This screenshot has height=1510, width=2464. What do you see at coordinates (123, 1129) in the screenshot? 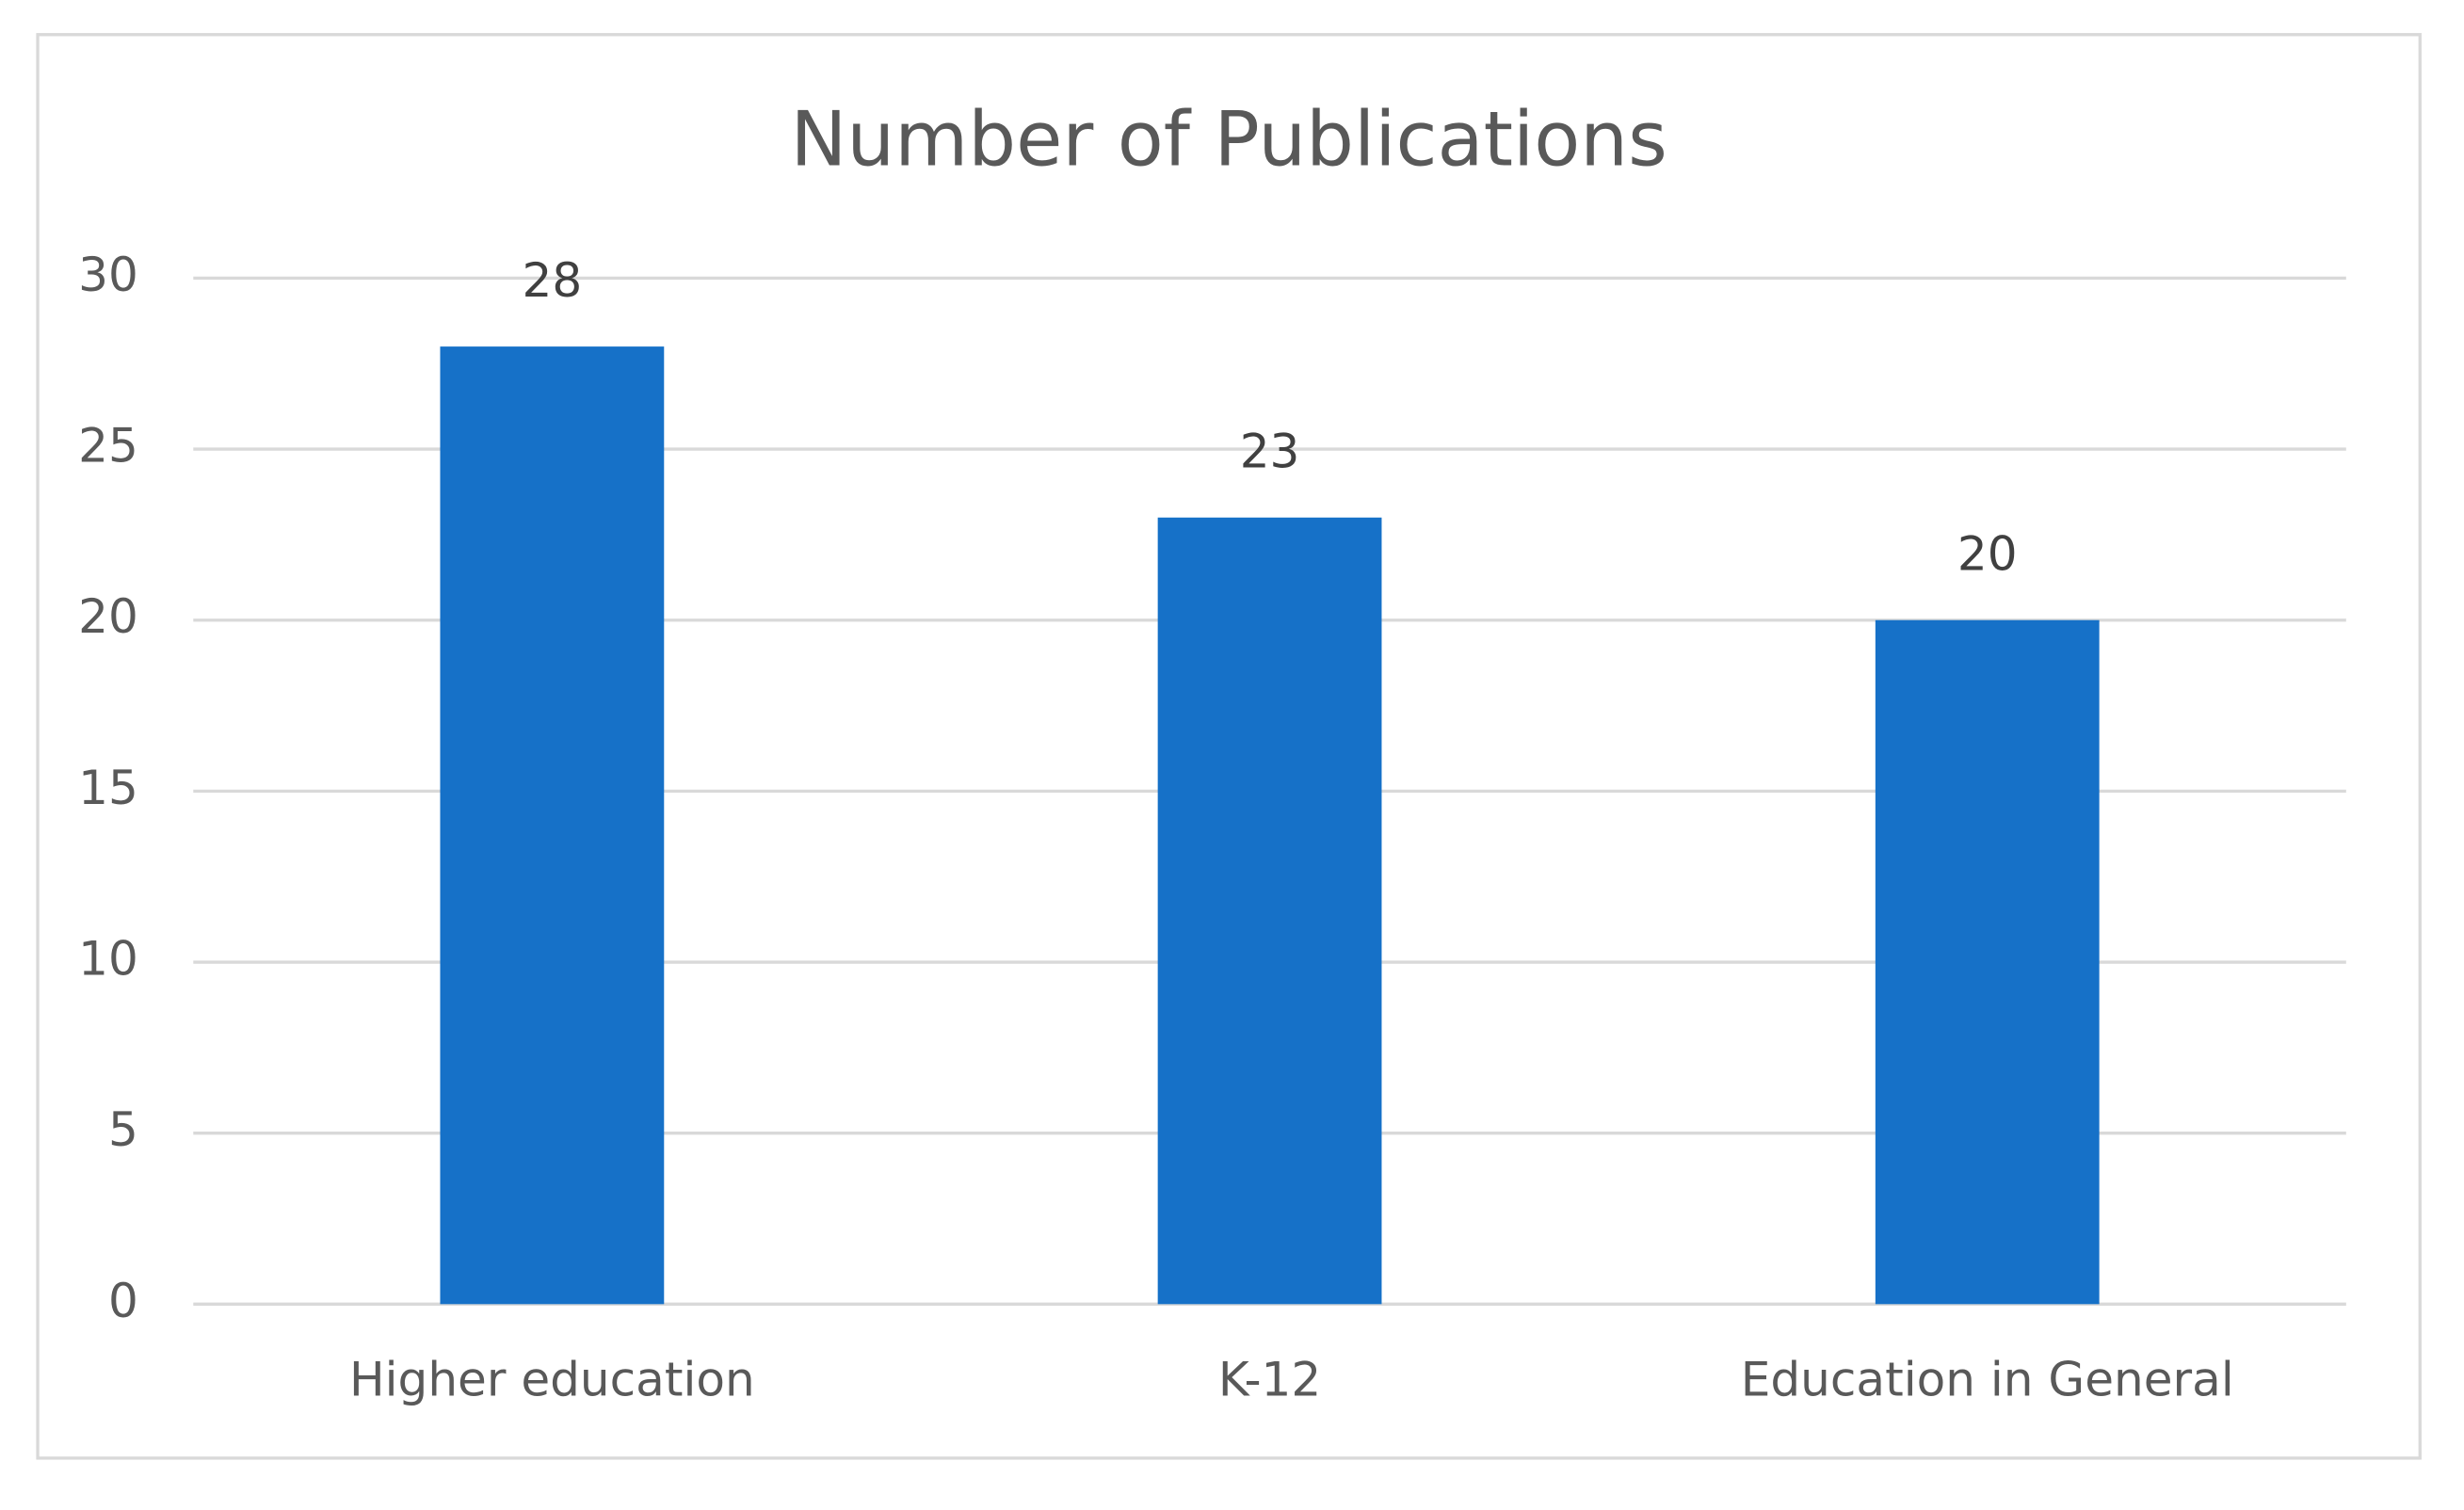
I see `y-tick-label: 5` at bounding box center [123, 1129].